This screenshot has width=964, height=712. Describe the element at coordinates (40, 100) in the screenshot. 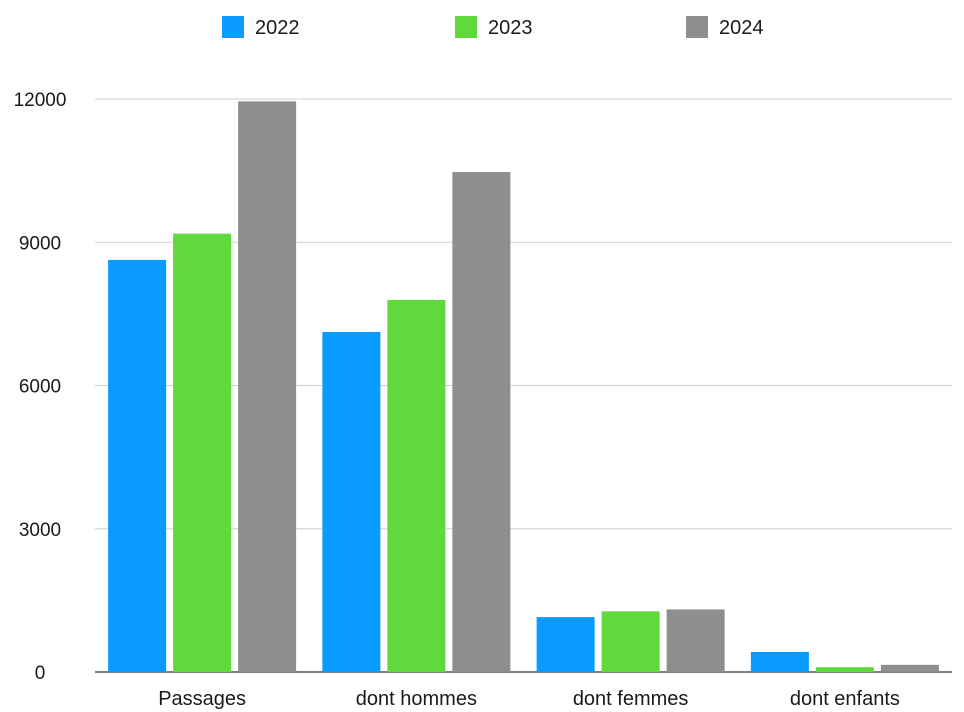

I see `y-tick-label: 12000` at that location.